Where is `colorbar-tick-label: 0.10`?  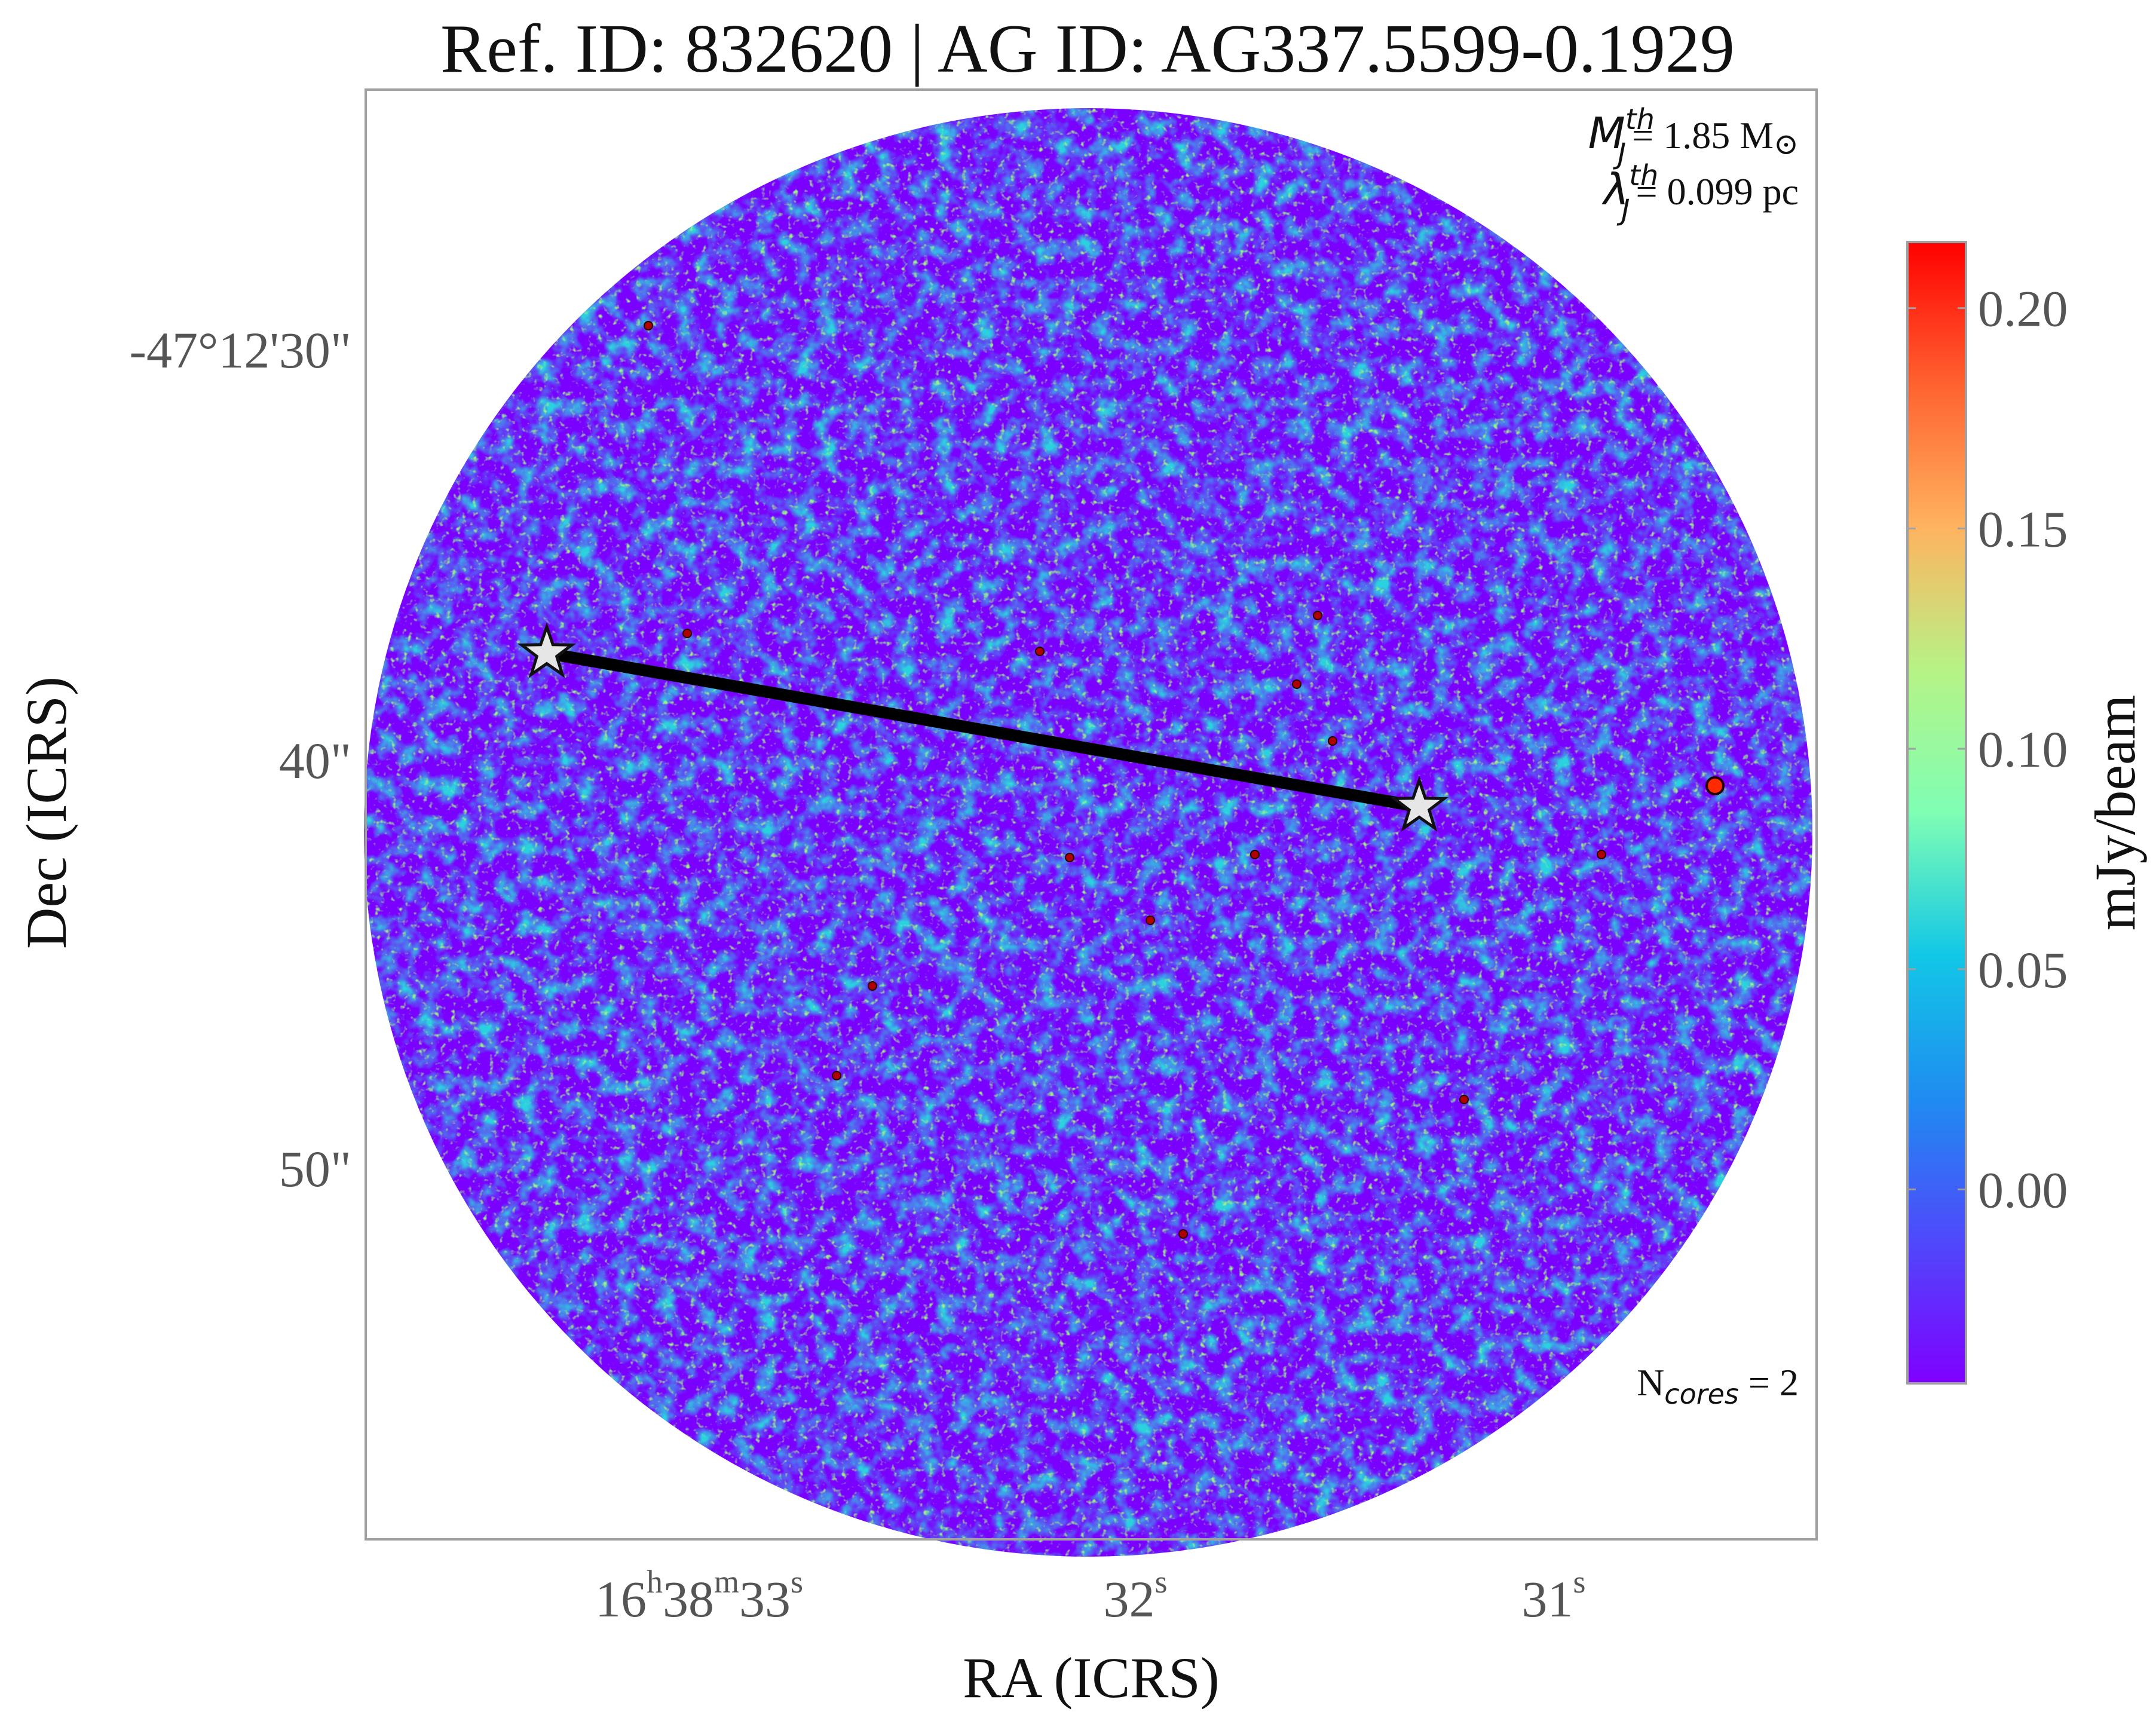 colorbar-tick-label: 0.10 is located at coordinates (2023, 749).